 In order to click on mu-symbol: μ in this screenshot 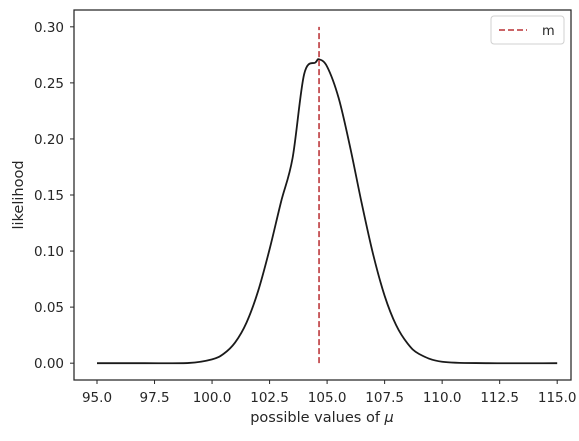, I will do `click(389, 418)`.